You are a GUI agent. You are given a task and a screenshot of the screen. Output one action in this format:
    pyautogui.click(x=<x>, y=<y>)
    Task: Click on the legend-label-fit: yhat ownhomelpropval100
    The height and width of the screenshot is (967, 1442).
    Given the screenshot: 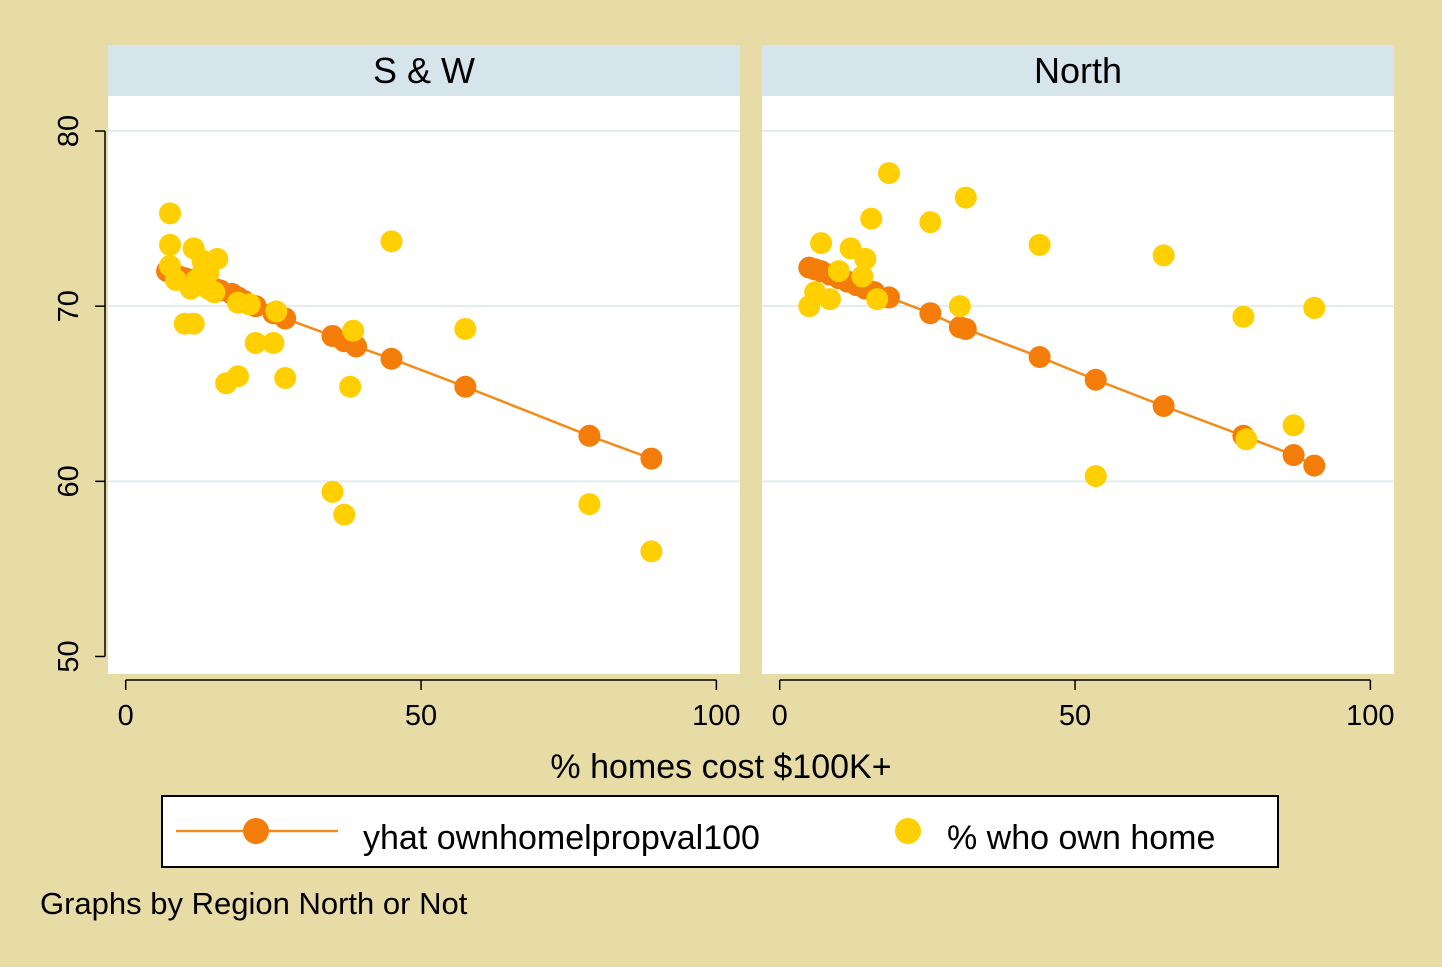 What is the action you would take?
    pyautogui.click(x=561, y=838)
    